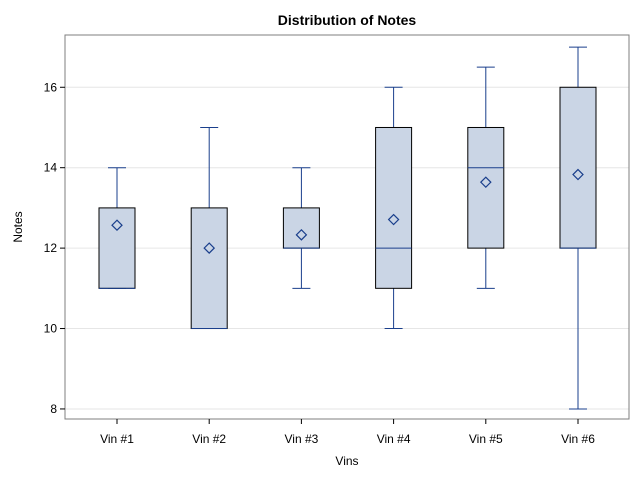 This screenshot has width=640, height=480. Describe the element at coordinates (51, 329) in the screenshot. I see `y-tick-label: 10` at that location.